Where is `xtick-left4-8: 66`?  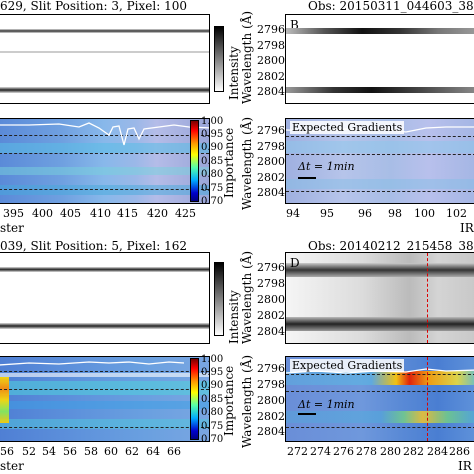
xtick-left4-8: 66 is located at coordinates (174, 451).